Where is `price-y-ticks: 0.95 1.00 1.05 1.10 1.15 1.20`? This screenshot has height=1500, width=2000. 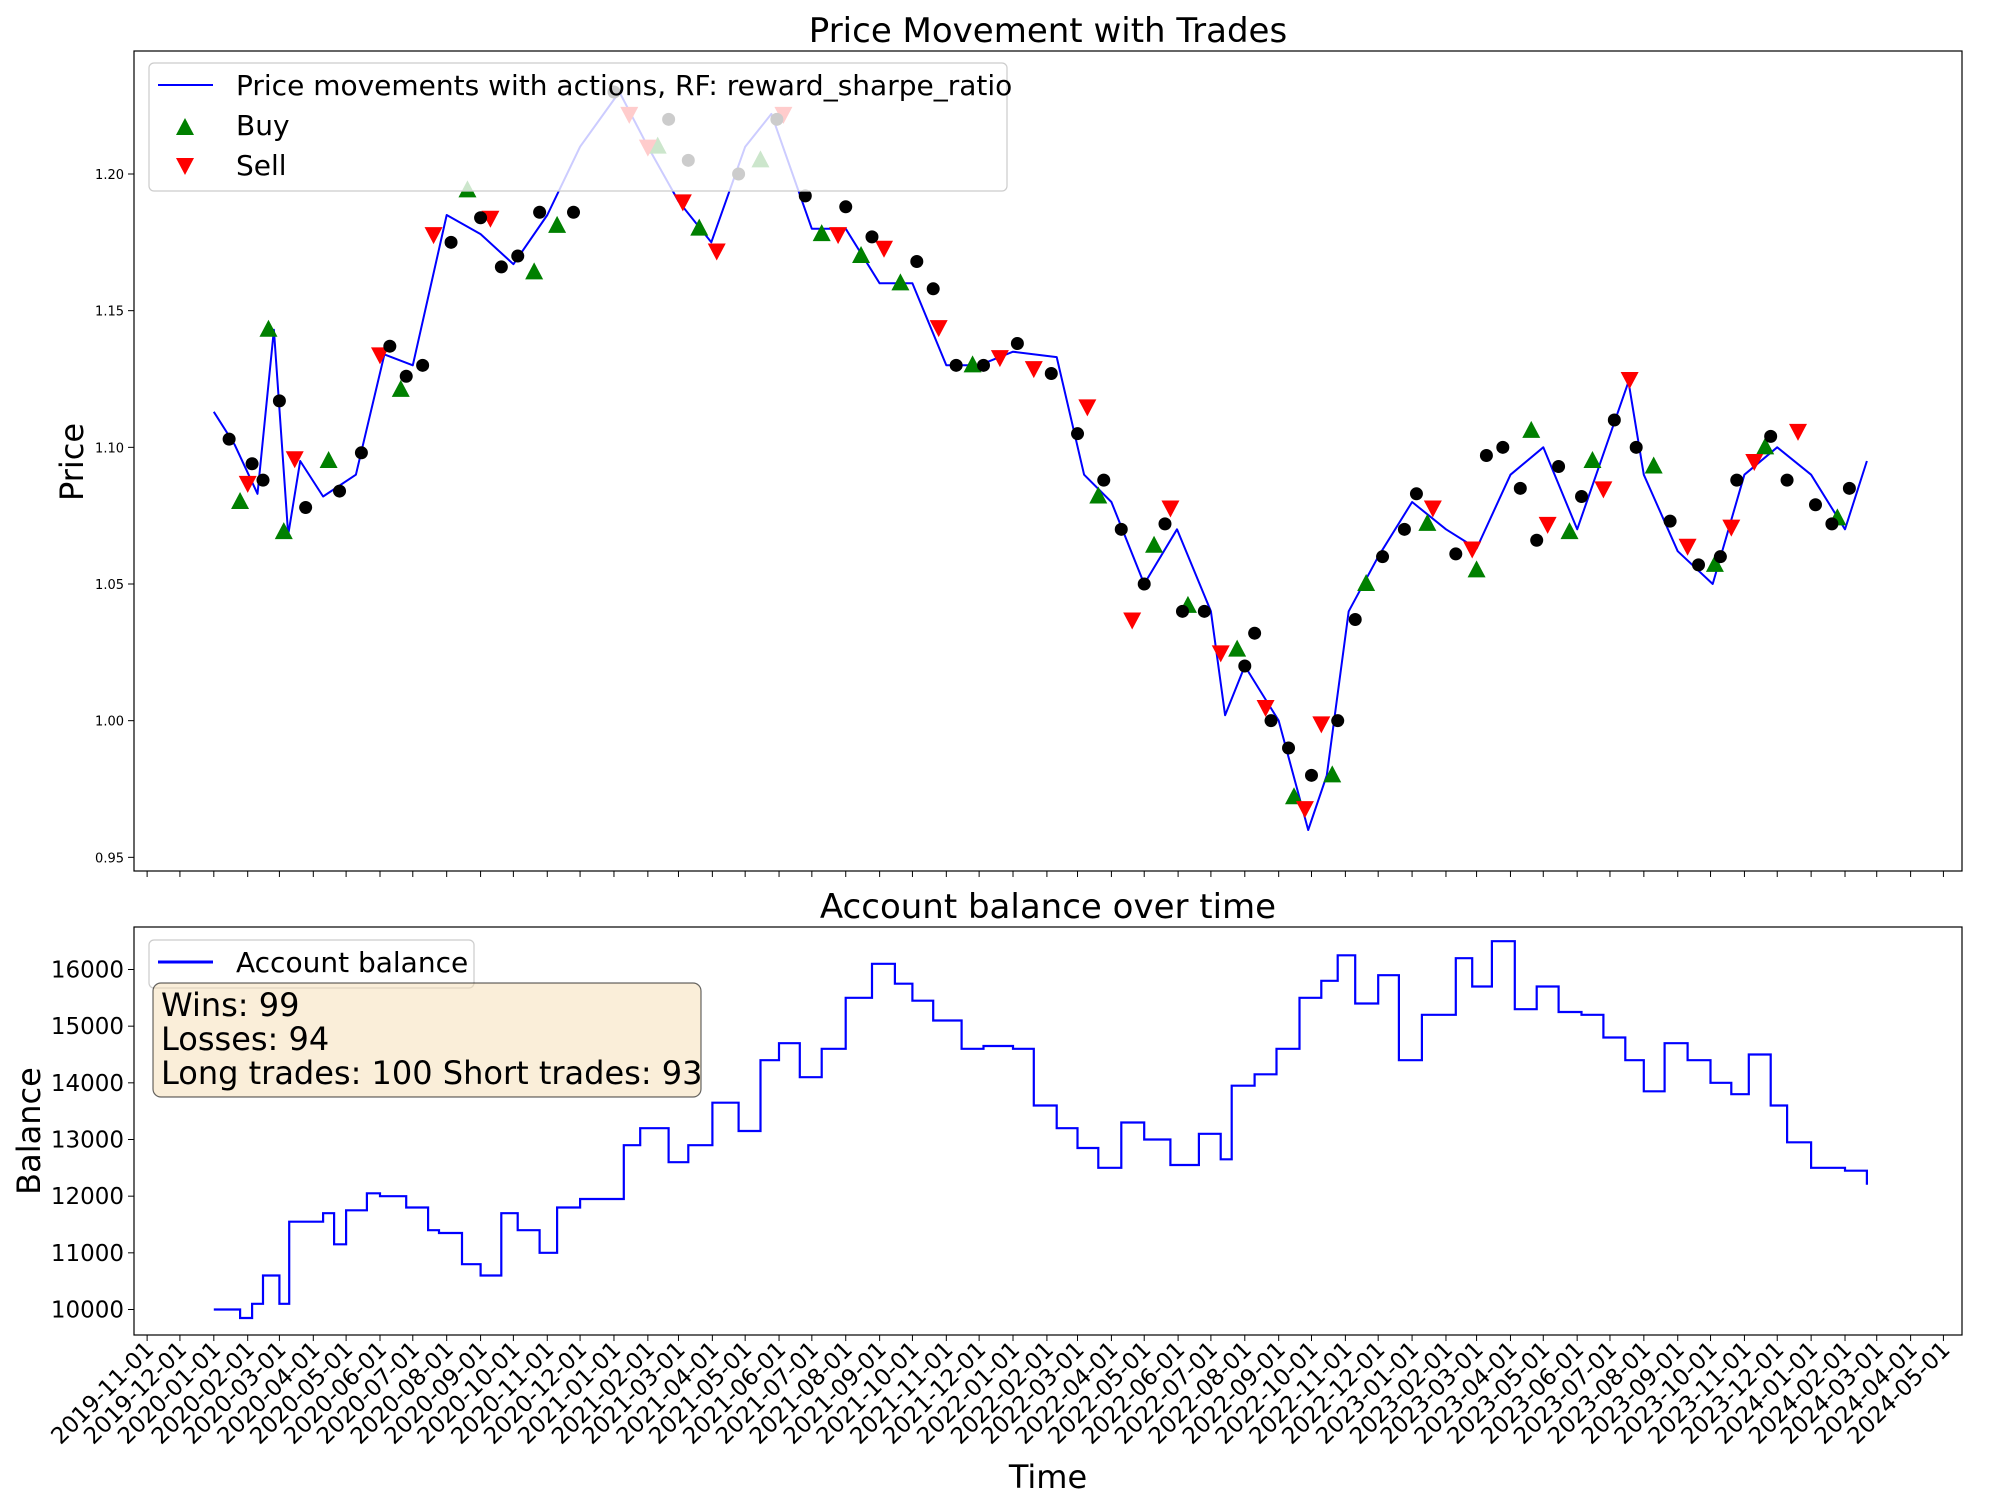 price-y-ticks: 0.95 1.00 1.05 1.10 1.15 1.20 is located at coordinates (114, 517).